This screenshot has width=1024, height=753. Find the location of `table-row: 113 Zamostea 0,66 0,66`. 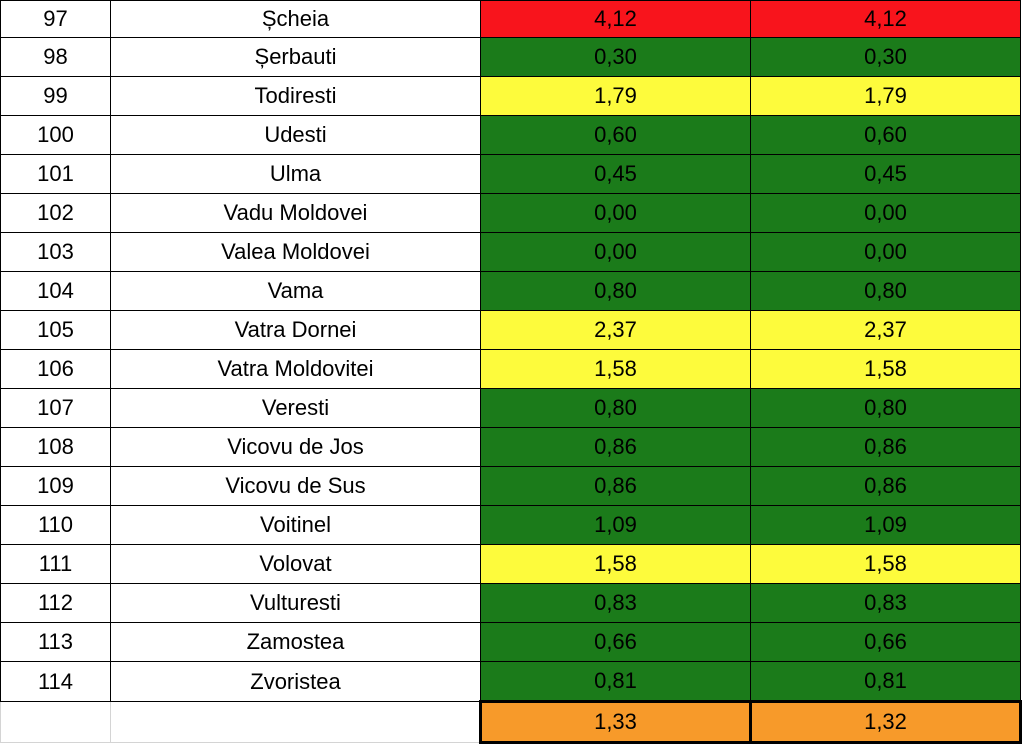

table-row: 113 Zamostea 0,66 0,66 is located at coordinates (510, 642).